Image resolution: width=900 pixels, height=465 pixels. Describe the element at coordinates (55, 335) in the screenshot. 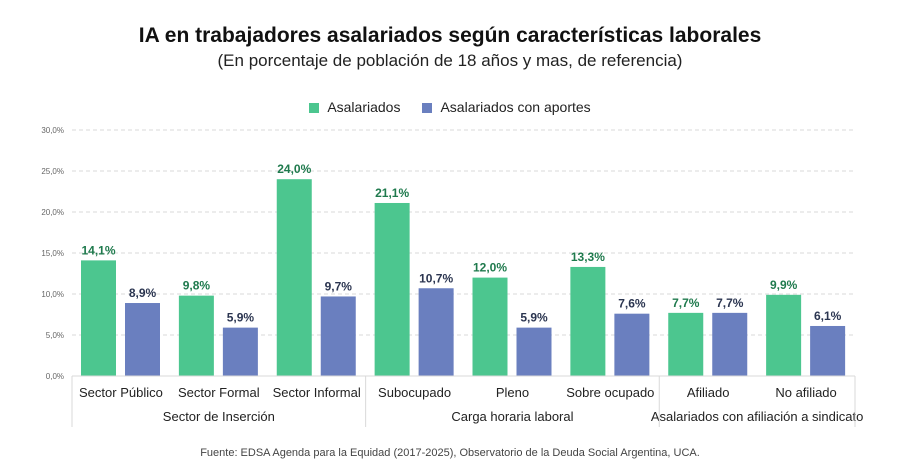

I see `y-tick-label: 5,0%` at that location.